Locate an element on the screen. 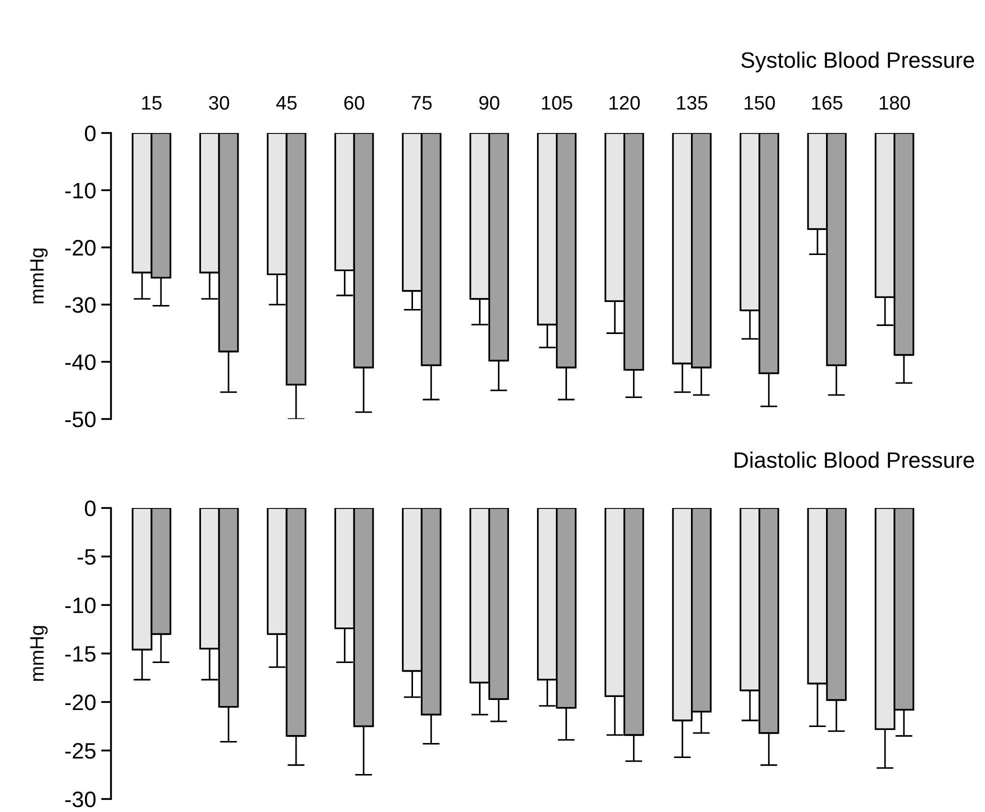  x-tick-label: 150 is located at coordinates (759, 103).